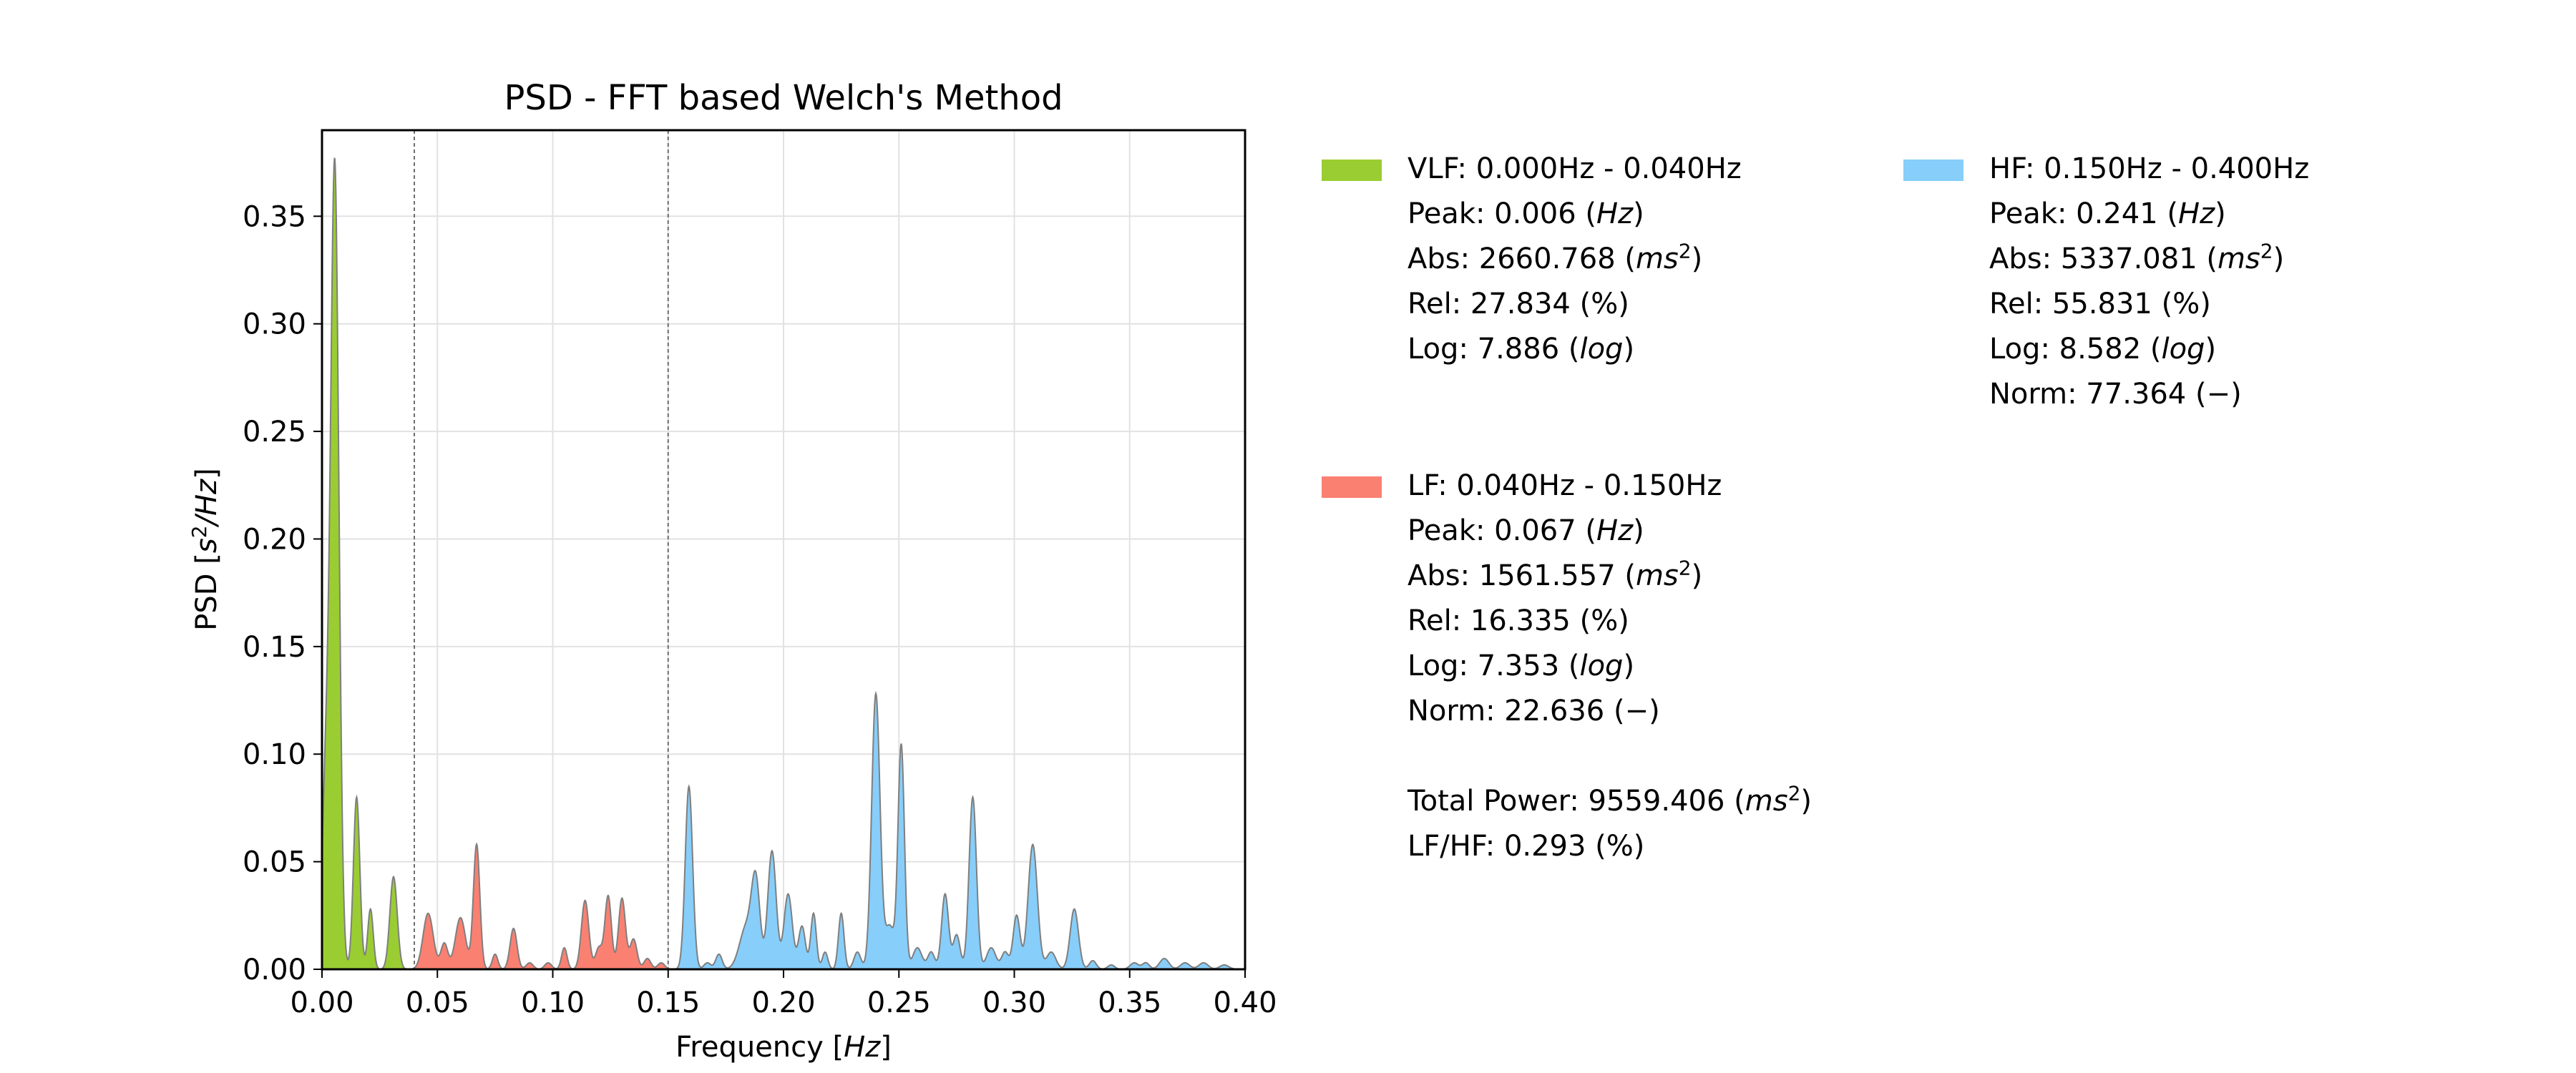 The height and width of the screenshot is (1073, 2576). What do you see at coordinates (783, 98) in the screenshot?
I see `chart-title: PSD - FFT based Welch's Method` at bounding box center [783, 98].